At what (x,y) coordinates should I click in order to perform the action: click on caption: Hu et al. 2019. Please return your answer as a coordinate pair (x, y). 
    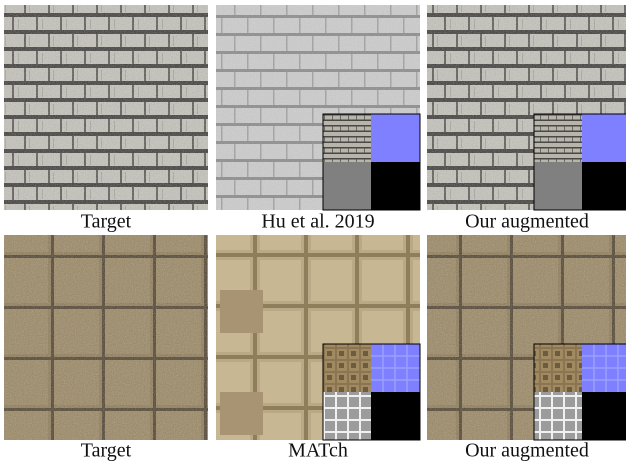
    Looking at the image, I should click on (317, 222).